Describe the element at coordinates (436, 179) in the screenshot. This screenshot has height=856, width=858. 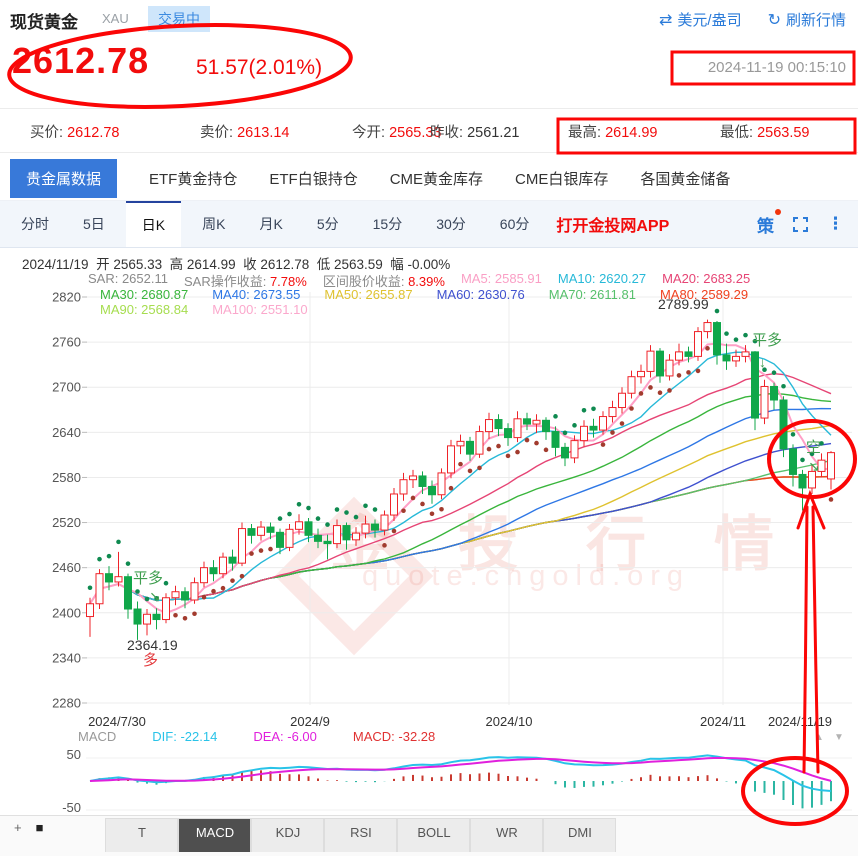
I see `nav-tab-CME黄金库存: CME黄金库存` at that location.